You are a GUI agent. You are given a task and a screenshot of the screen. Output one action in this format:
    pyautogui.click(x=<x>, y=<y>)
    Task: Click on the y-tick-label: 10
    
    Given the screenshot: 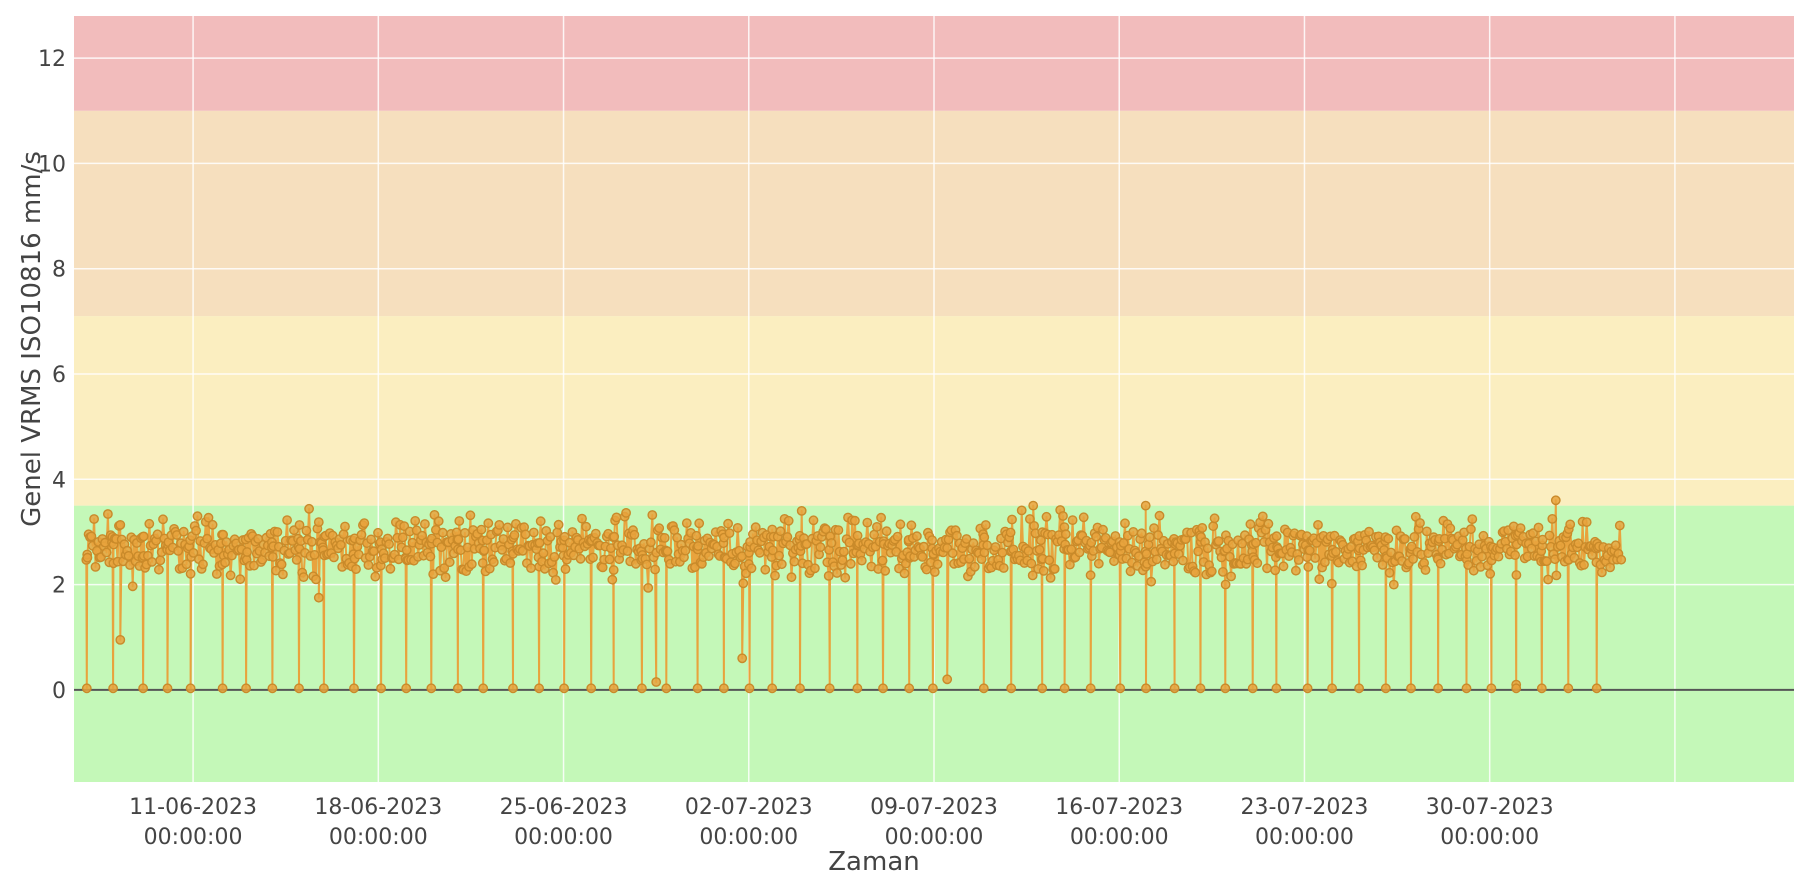 What is the action you would take?
    pyautogui.click(x=52, y=164)
    